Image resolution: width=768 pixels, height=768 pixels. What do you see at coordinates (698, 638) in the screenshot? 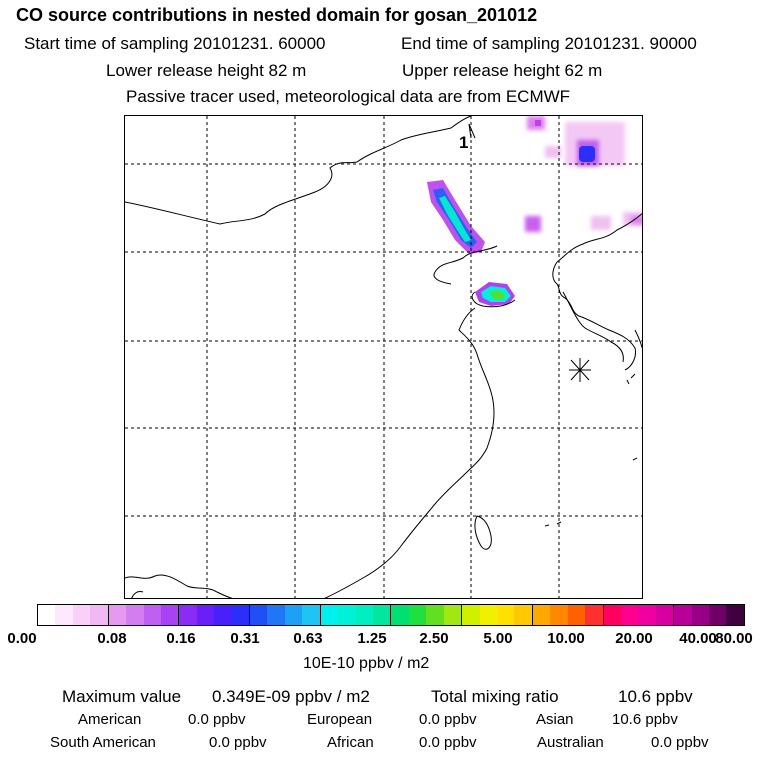
I see `colorbar-tick-label: 40.00` at bounding box center [698, 638].